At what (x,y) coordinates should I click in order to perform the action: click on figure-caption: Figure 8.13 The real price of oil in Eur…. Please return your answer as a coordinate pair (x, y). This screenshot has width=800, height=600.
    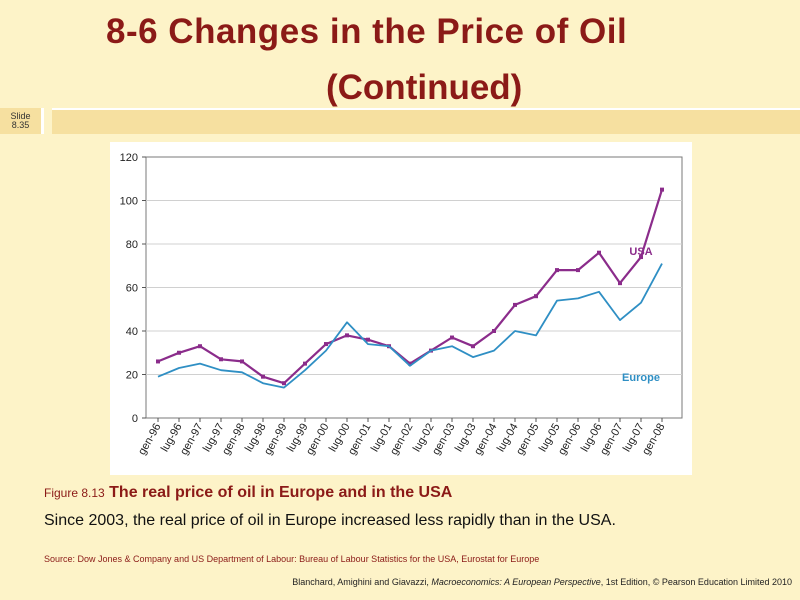
    Looking at the image, I should click on (394, 506).